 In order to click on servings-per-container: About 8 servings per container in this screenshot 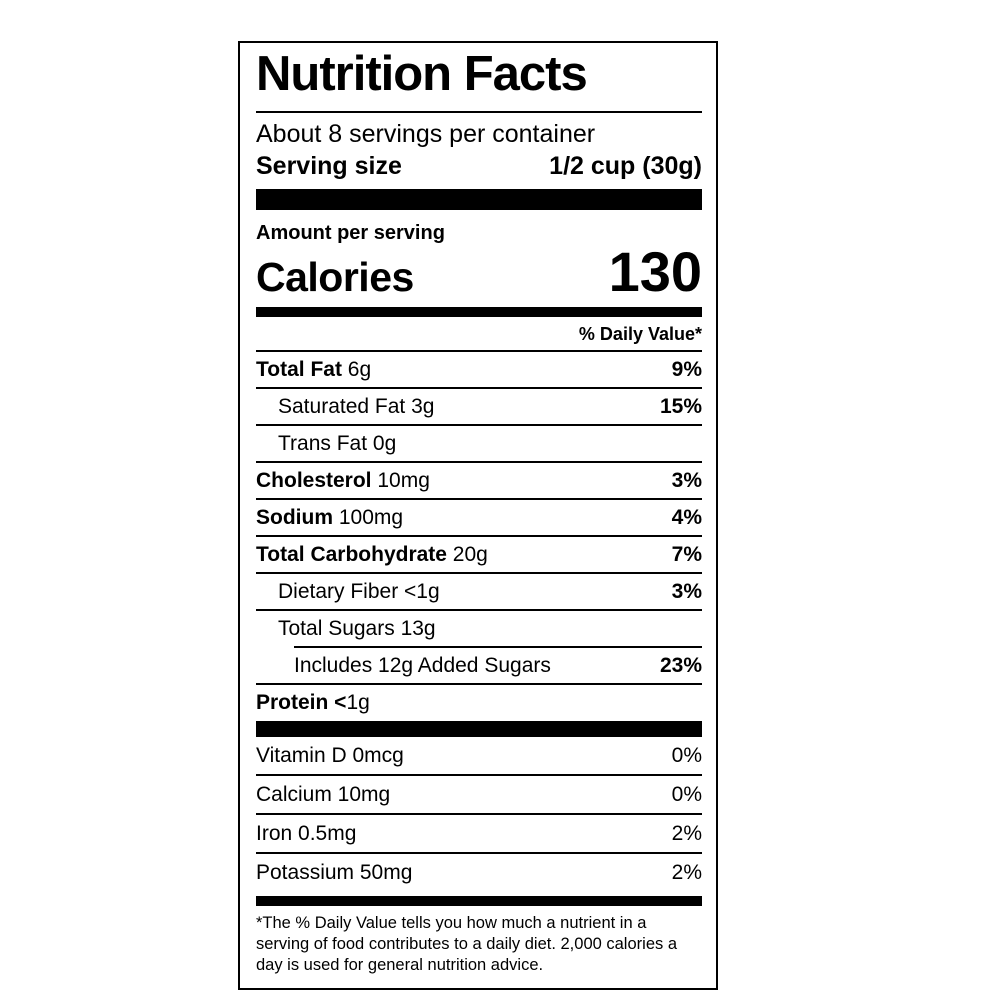, I will do `click(426, 134)`.